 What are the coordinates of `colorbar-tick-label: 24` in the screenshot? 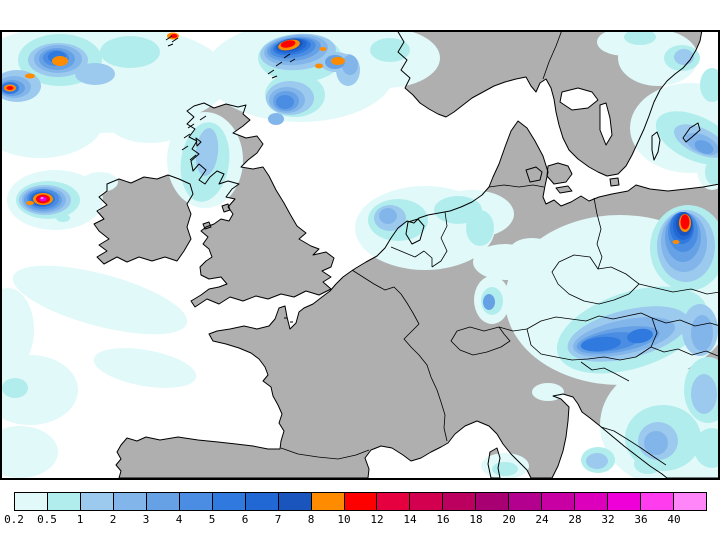 It's located at (542, 519).